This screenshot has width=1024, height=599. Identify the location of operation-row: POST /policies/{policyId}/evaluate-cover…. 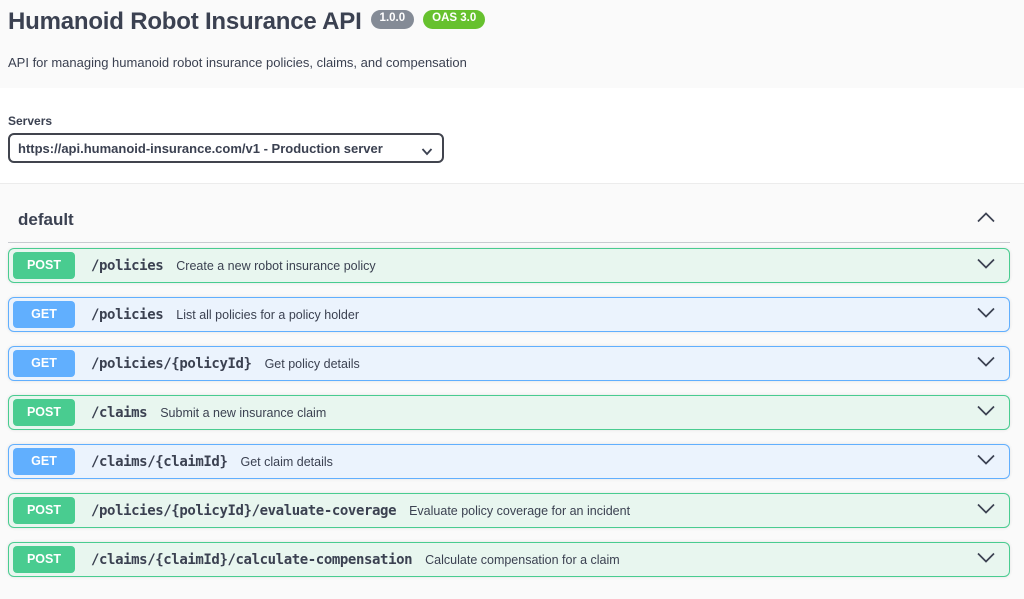
(509, 510).